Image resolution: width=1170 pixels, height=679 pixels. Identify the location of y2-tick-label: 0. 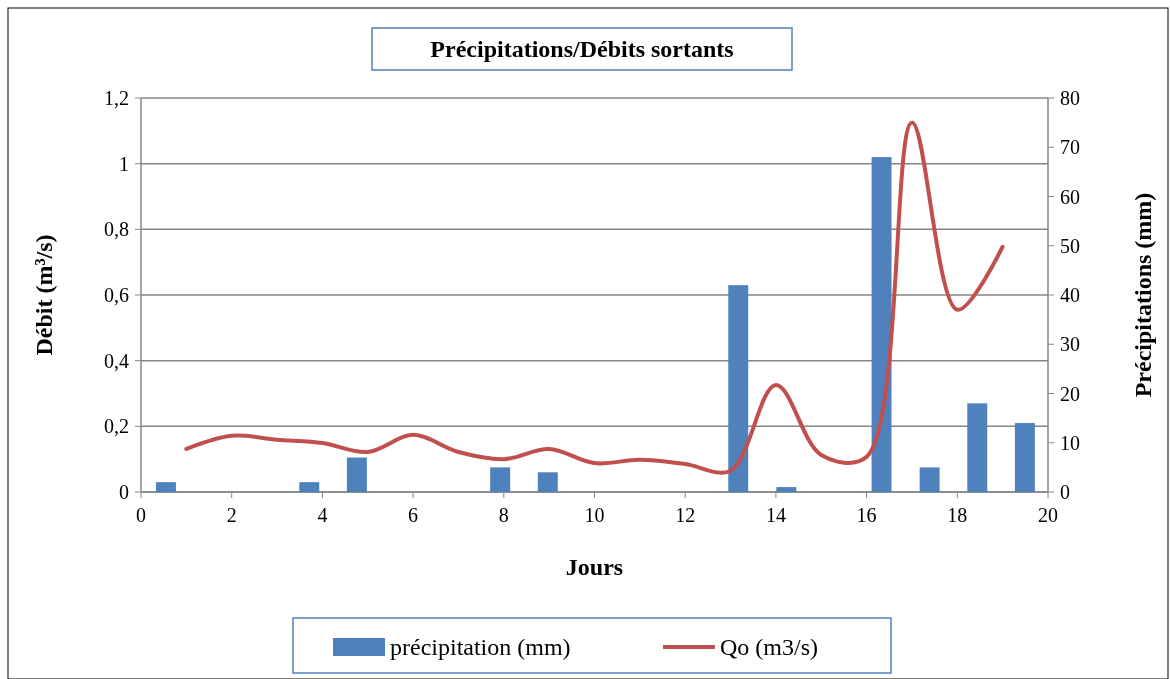
(1065, 492).